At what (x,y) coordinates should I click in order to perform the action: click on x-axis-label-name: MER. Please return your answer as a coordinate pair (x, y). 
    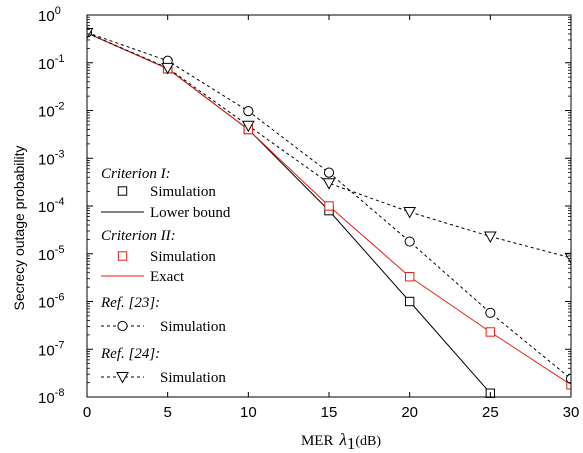
    Looking at the image, I should click on (317, 441).